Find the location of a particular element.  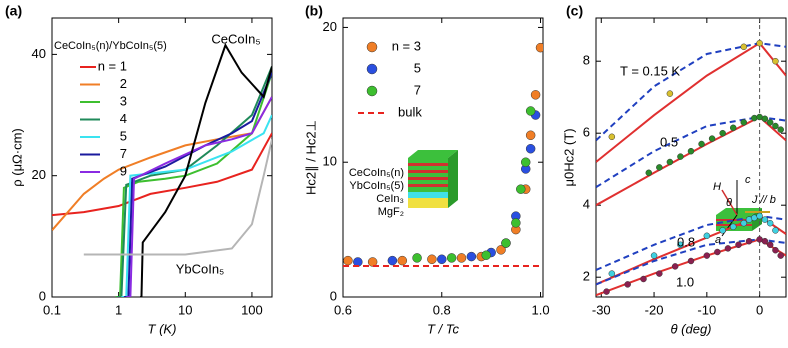

x-tick-label: 1 is located at coordinates (118, 309).